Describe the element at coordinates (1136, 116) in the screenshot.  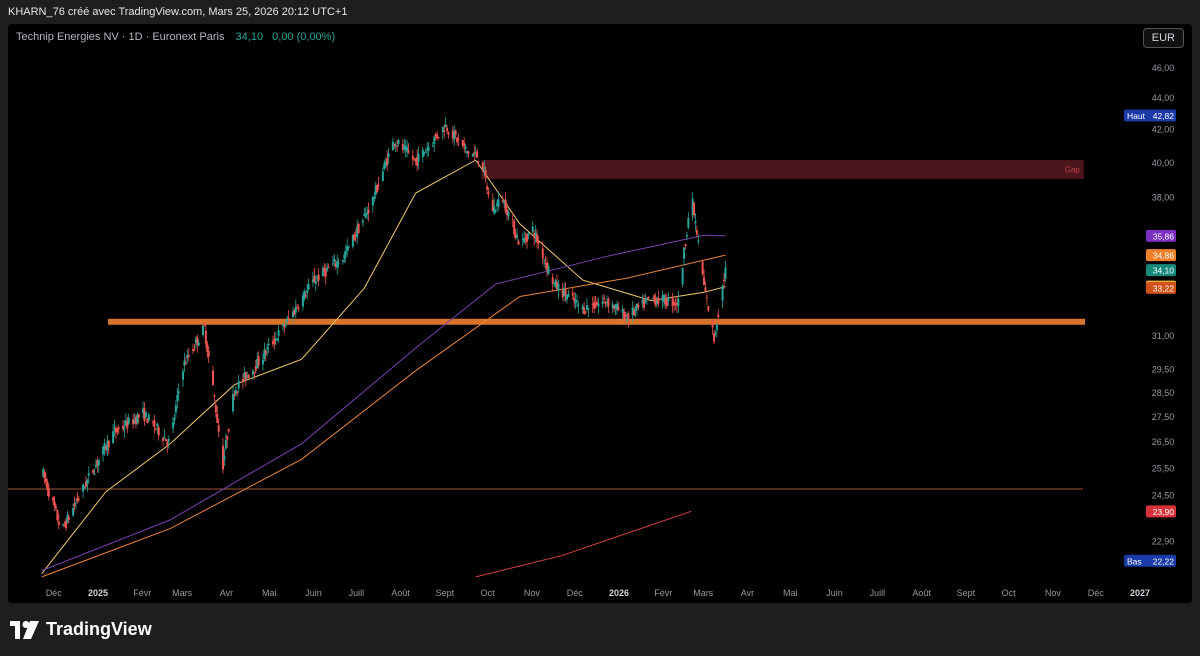
I see `price-tag-label: Haut` at that location.